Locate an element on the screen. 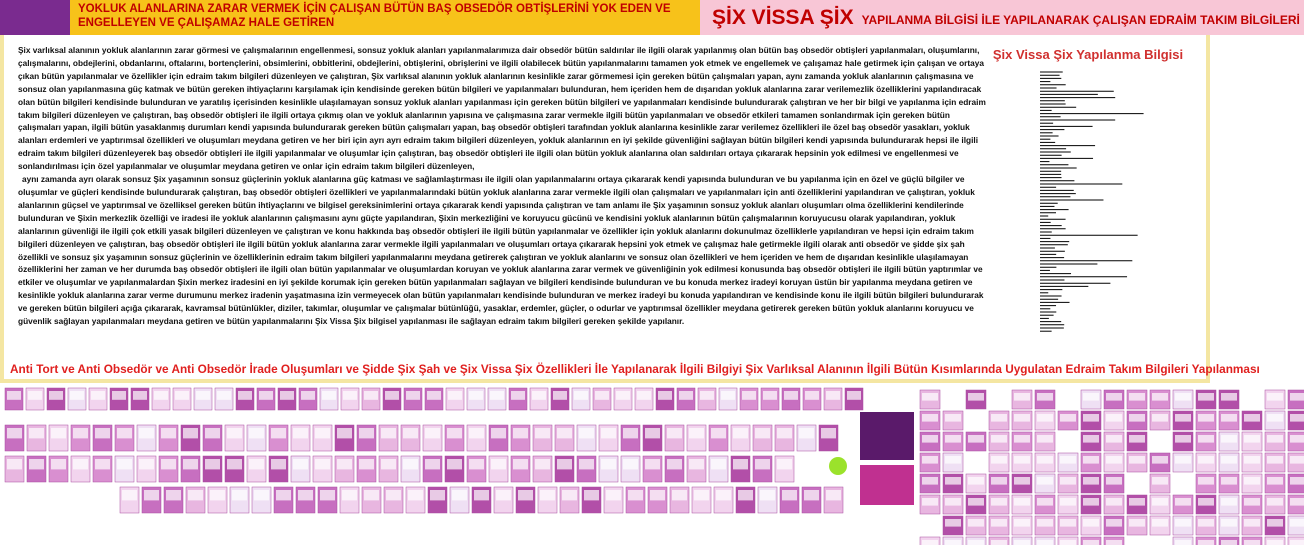 The width and height of the screenshot is (1304, 545). header-icons is located at coordinates (35, 17).